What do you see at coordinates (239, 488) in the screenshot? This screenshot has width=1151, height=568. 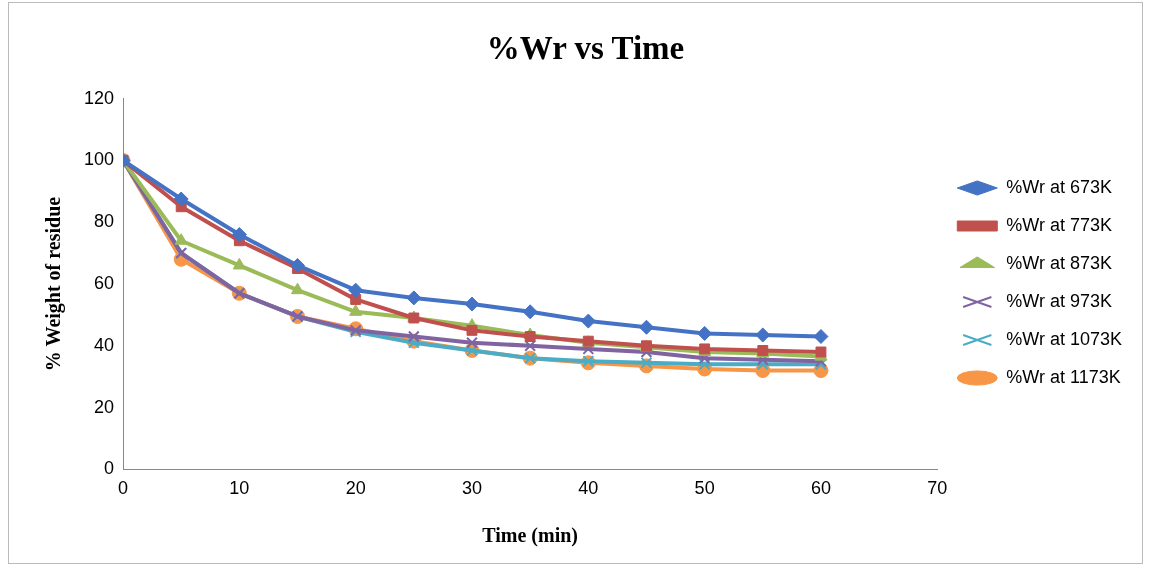 I see `x-tick-label: 10` at bounding box center [239, 488].